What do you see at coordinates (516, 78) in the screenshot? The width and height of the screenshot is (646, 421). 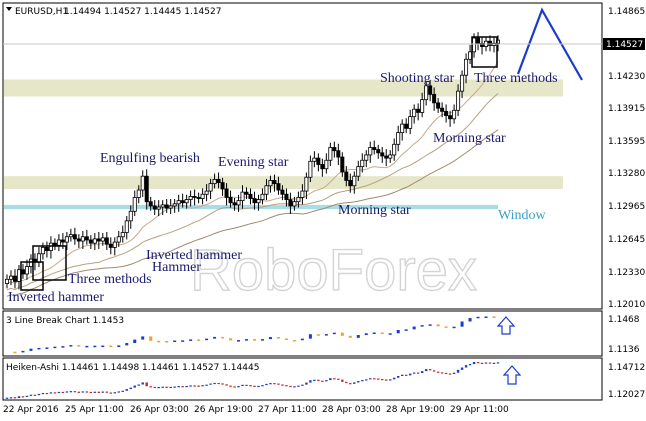 I see `annotation-three-methods-2: Three methods` at bounding box center [516, 78].